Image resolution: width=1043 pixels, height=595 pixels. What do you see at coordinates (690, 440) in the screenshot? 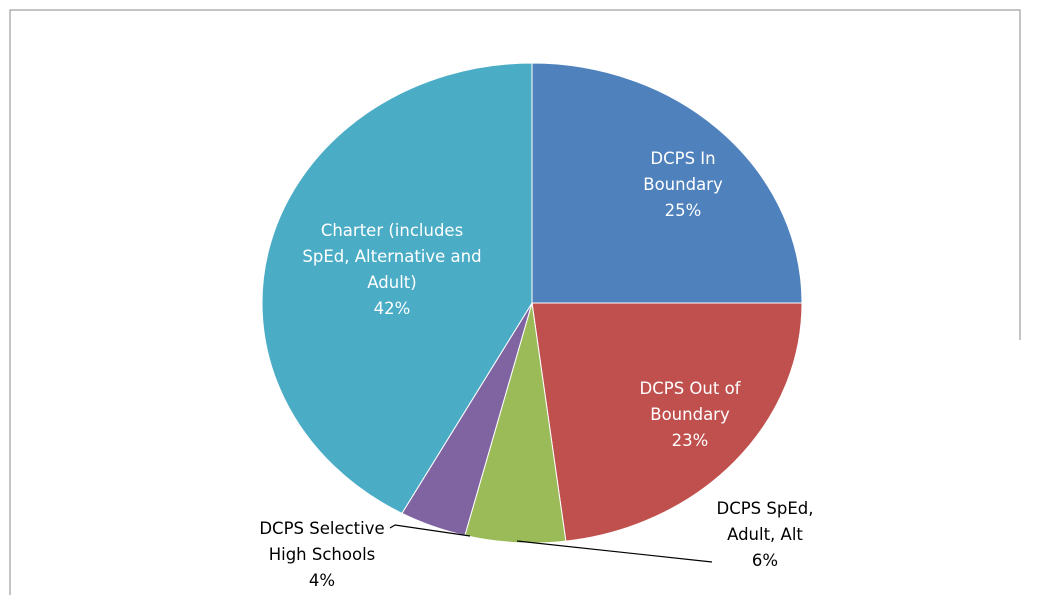
I see `value-label: 23%` at bounding box center [690, 440].